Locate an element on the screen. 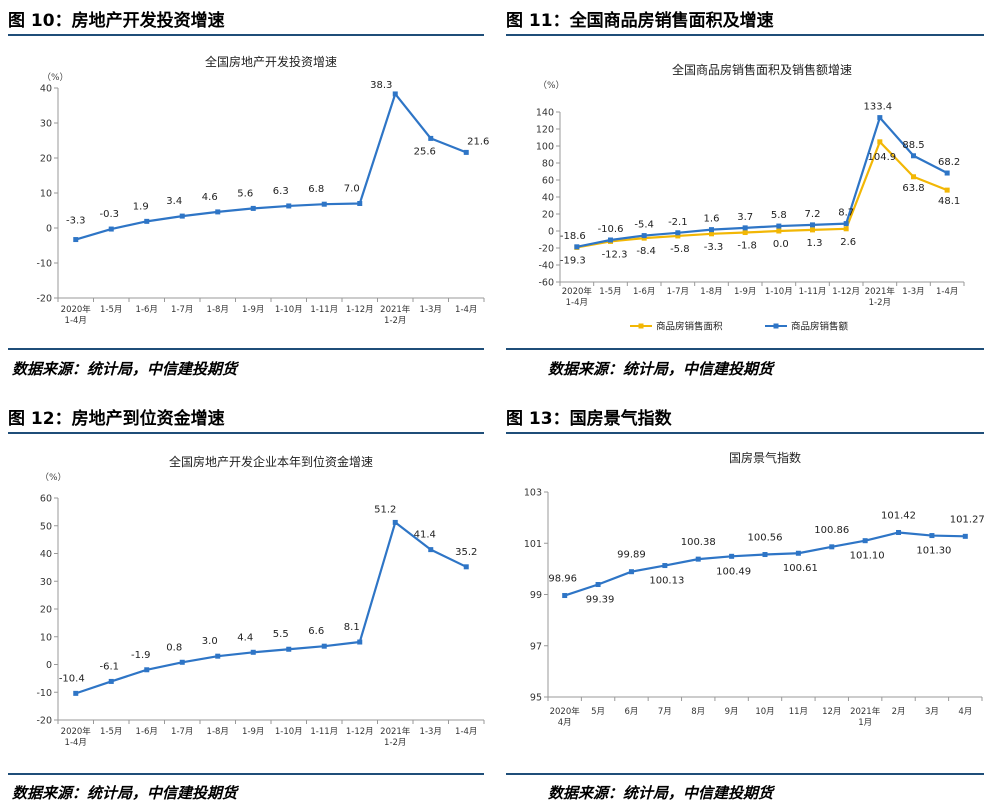 This screenshot has height=810, width=997. y-tick-label: 10 is located at coordinates (46, 637).